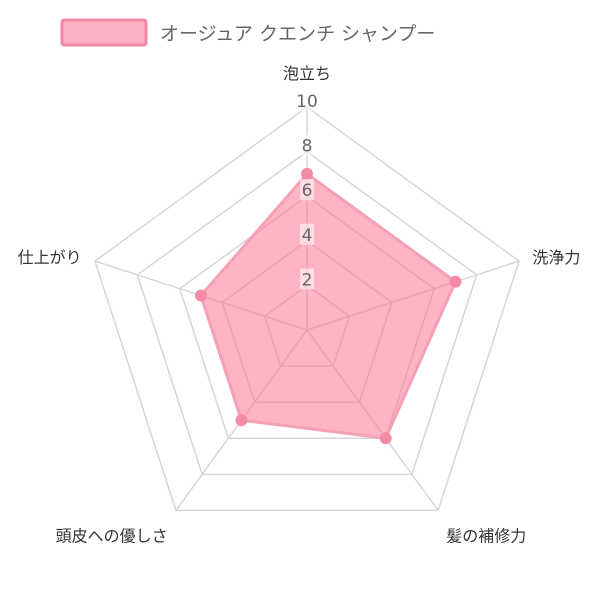 The height and width of the screenshot is (600, 600). I want to click on legend-swatch, so click(104, 32).